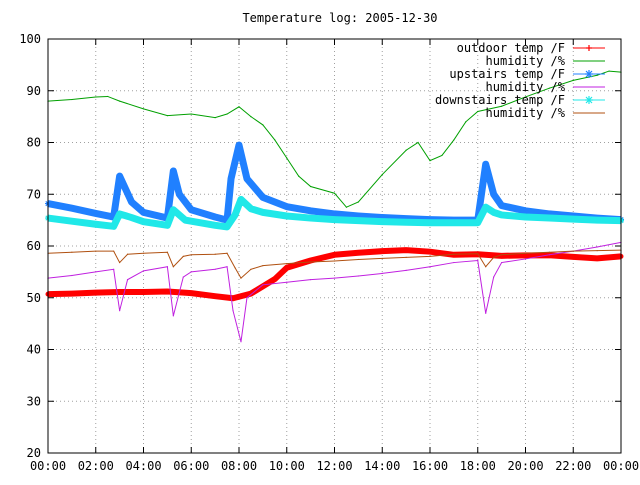  What do you see at coordinates (34, 298) in the screenshot?
I see `y-tick-label: 50` at bounding box center [34, 298].